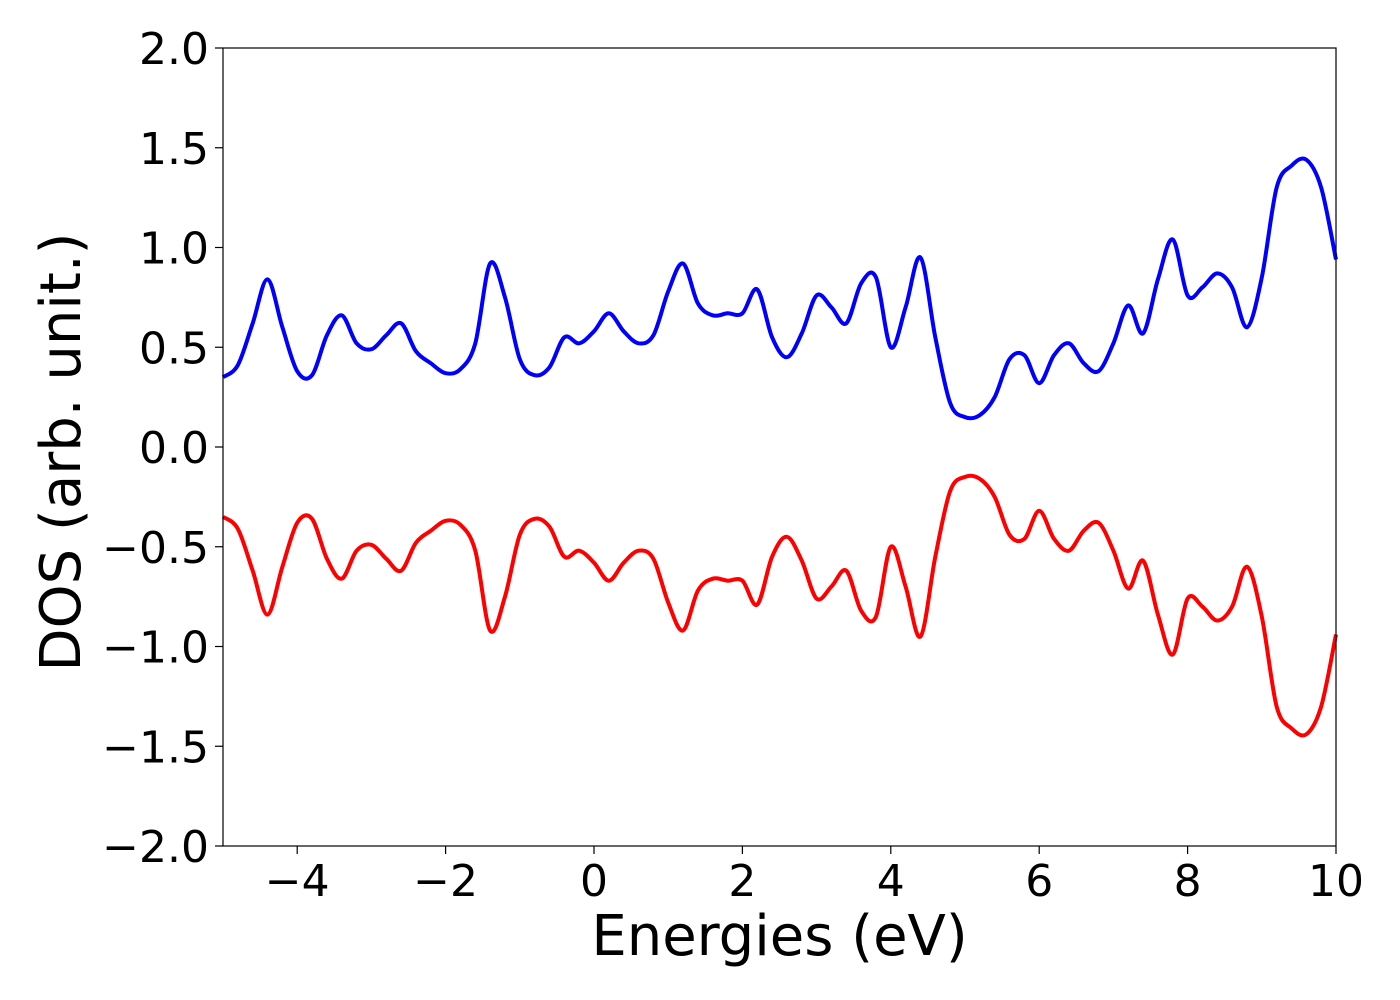 Image resolution: width=1400 pixels, height=1000 pixels. I want to click on x-axis-title: Energies (eV), so click(779, 936).